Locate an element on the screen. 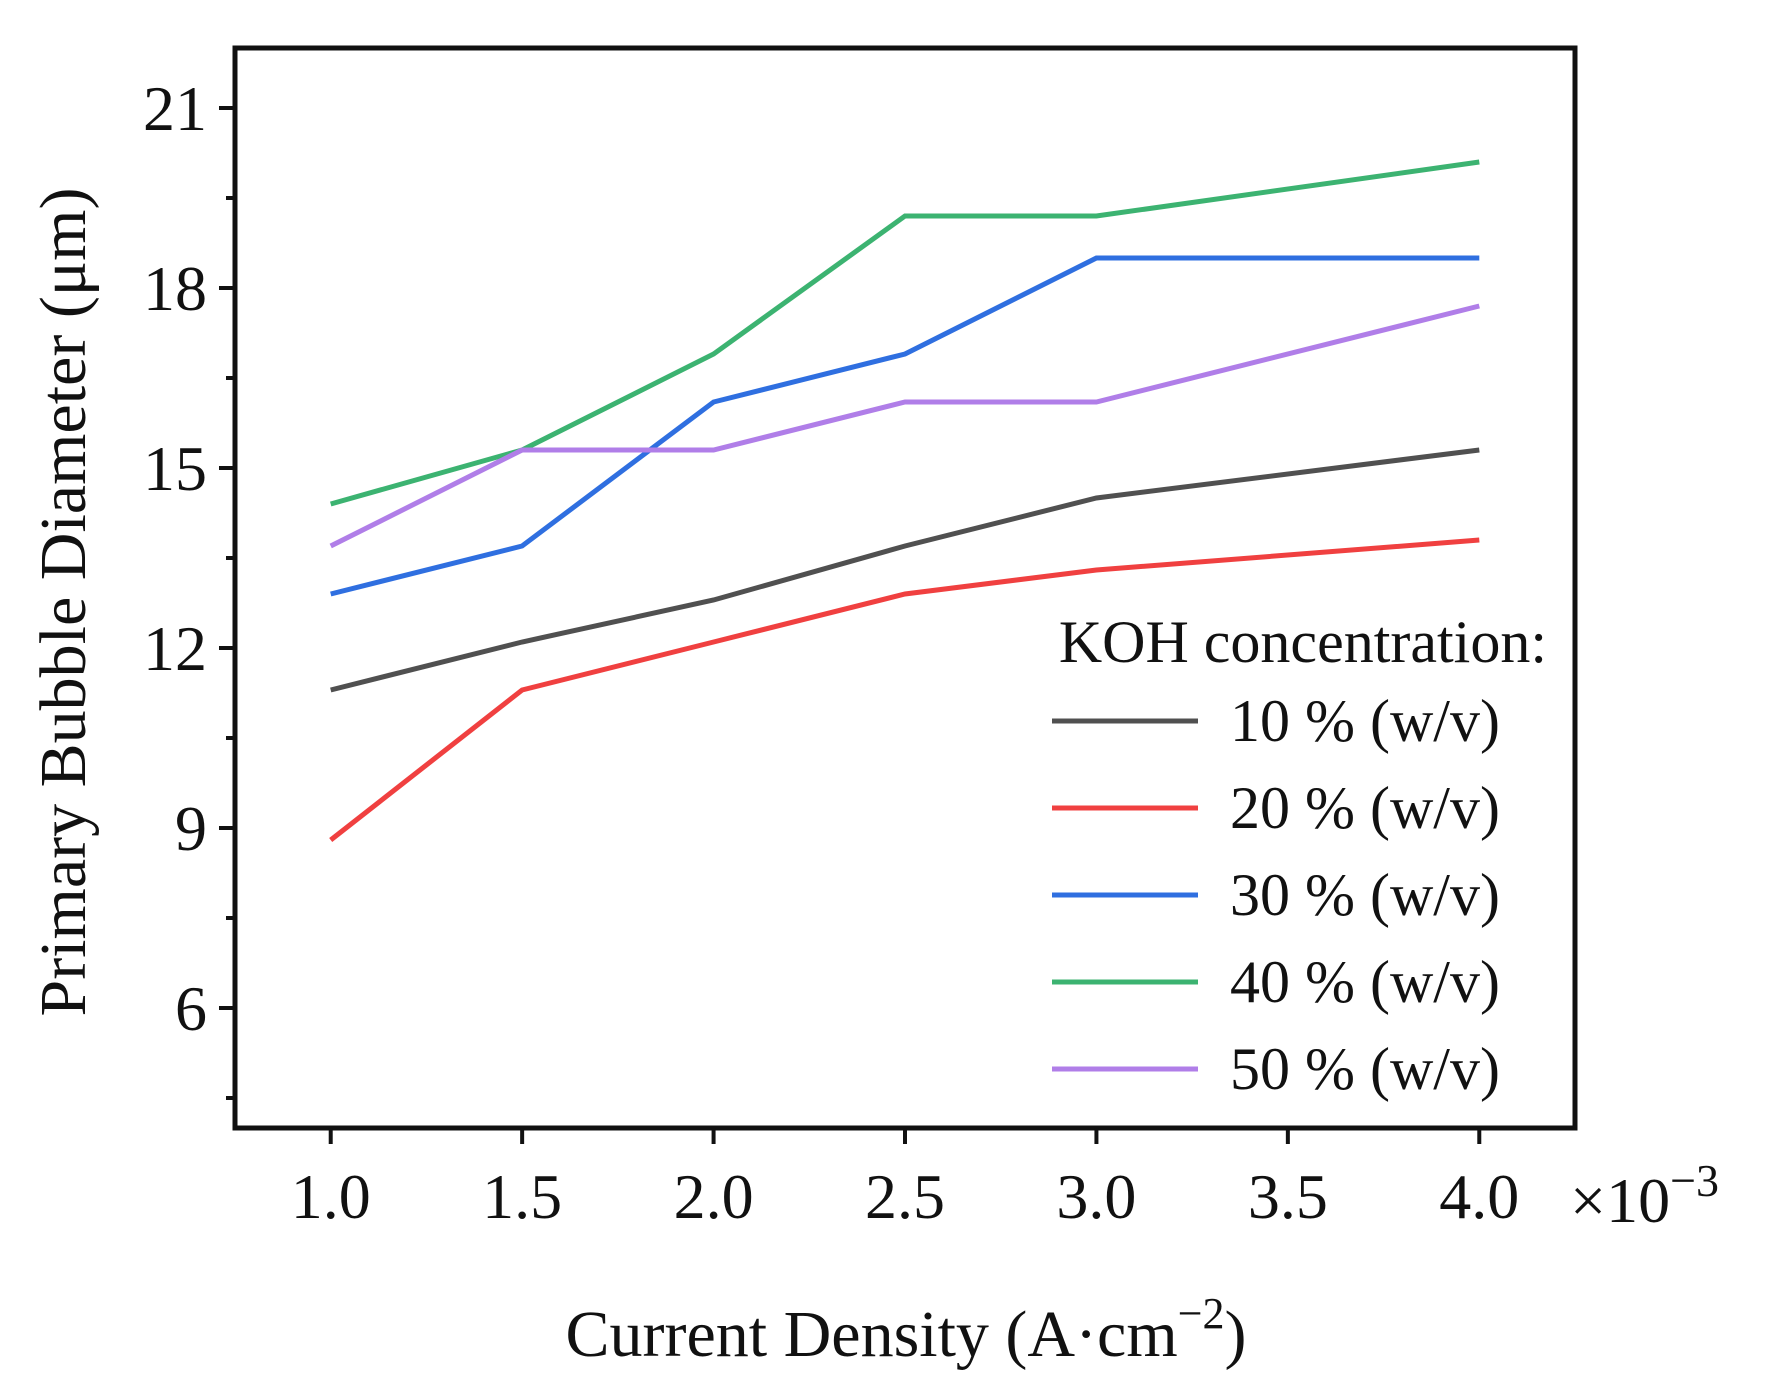  x-axis-multiplier-exponent: −3 is located at coordinates (1694, 1180).